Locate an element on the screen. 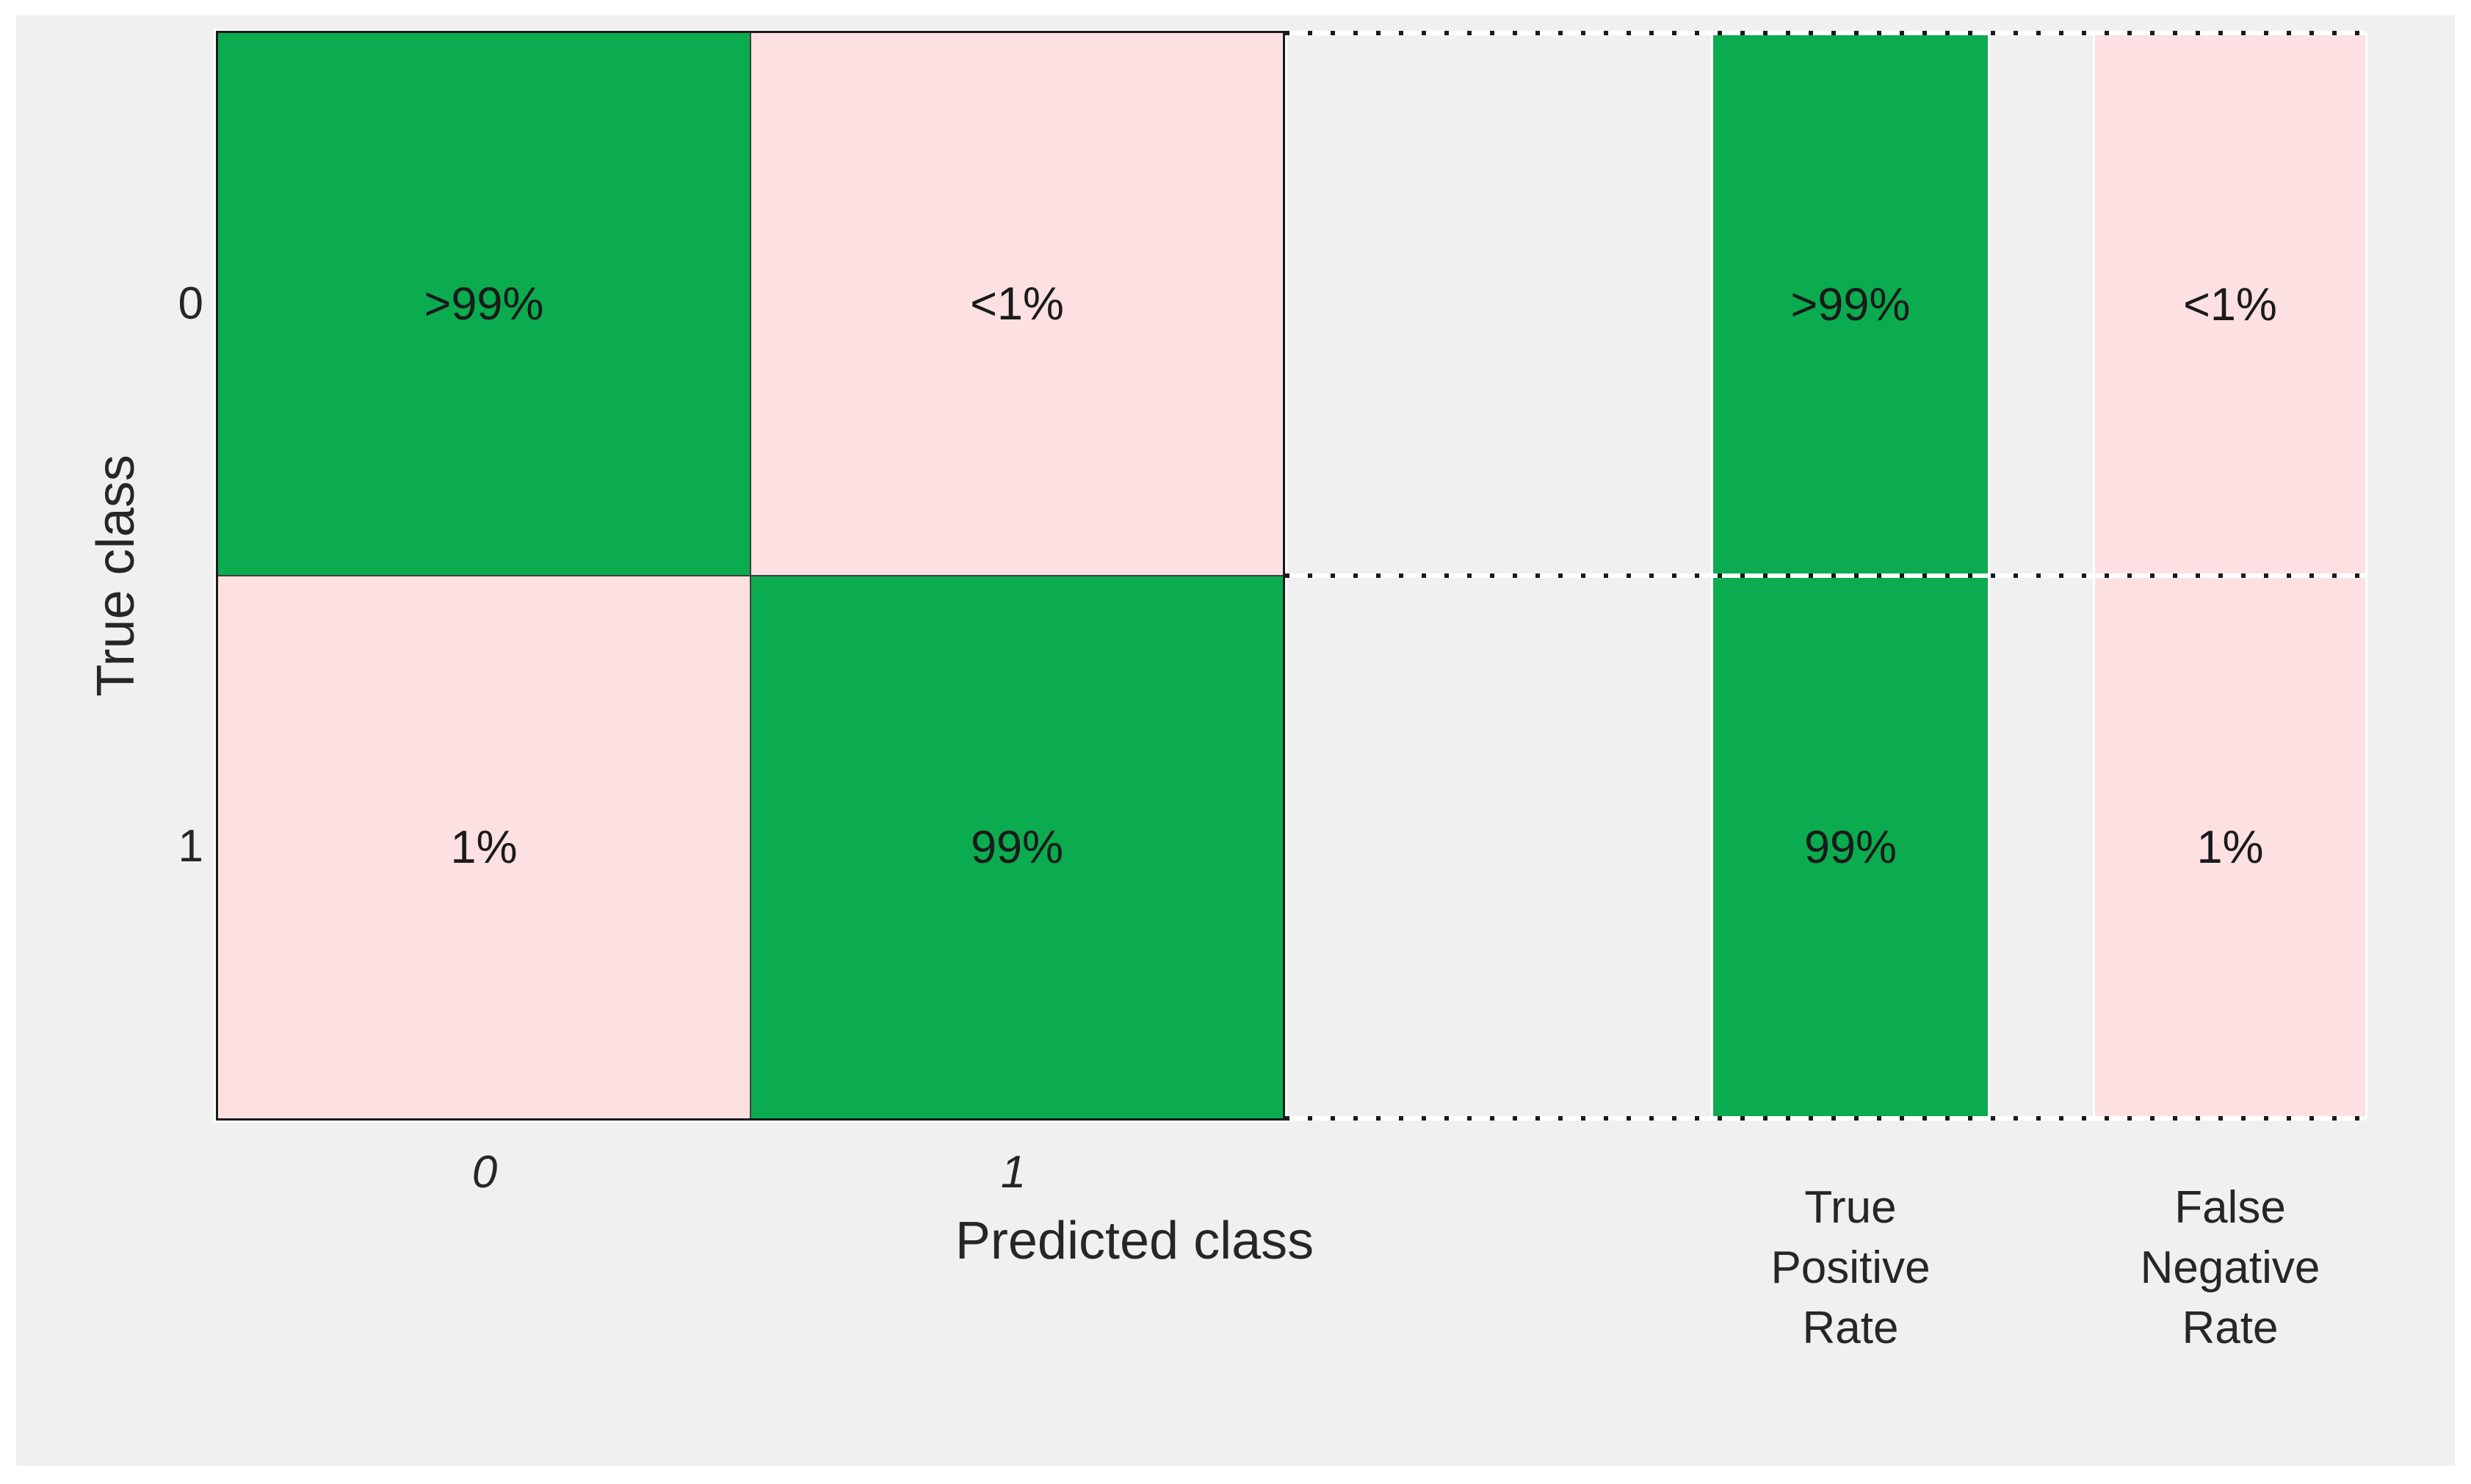 Image resolution: width=2471 pixels, height=1484 pixels. fnr-label-line-2: Negative is located at coordinates (2230, 1267).